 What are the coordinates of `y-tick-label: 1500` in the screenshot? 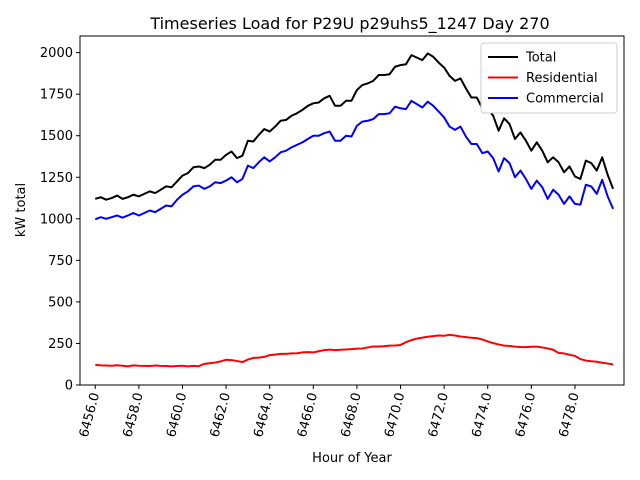 It's located at (56, 136).